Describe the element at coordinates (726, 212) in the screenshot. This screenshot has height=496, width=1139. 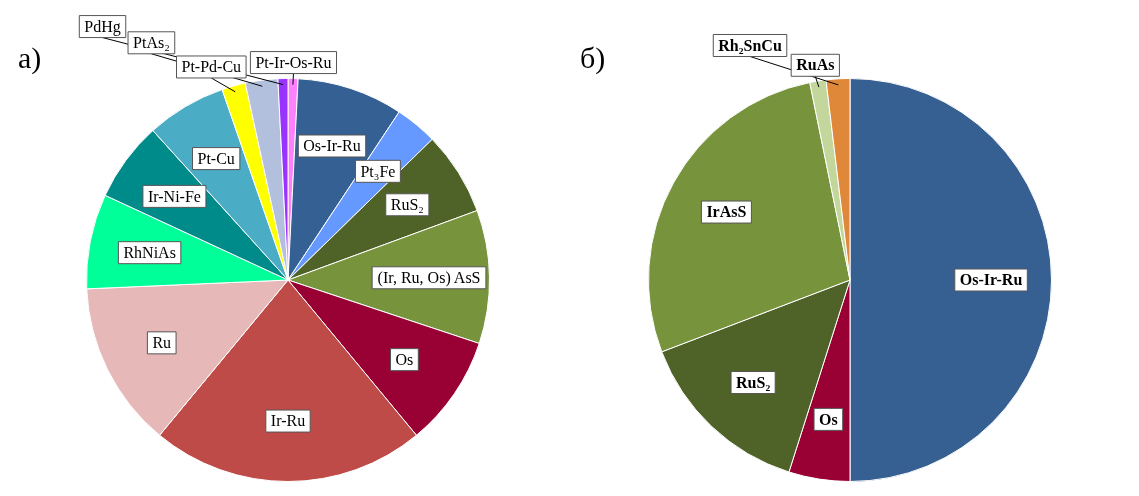
I see `slice-label: IrAsS` at that location.